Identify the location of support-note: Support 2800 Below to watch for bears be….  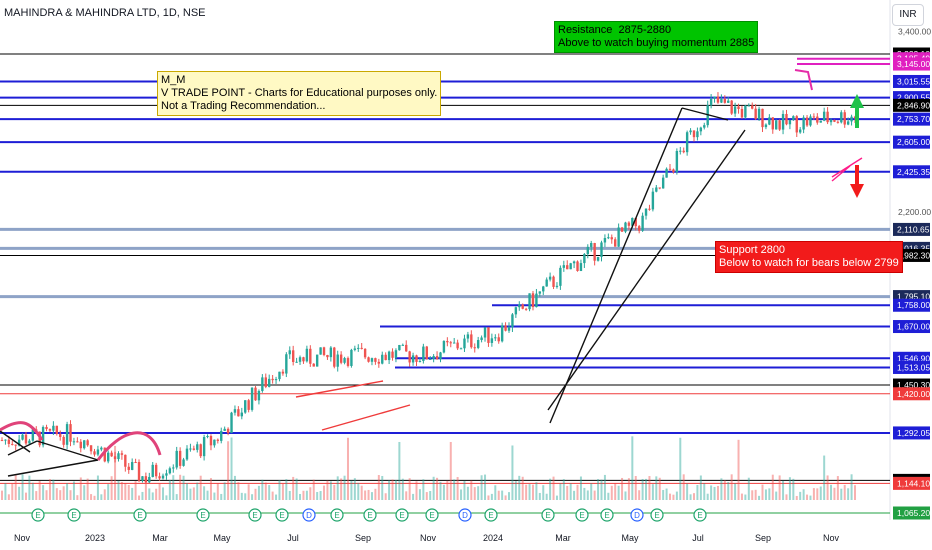
(809, 257).